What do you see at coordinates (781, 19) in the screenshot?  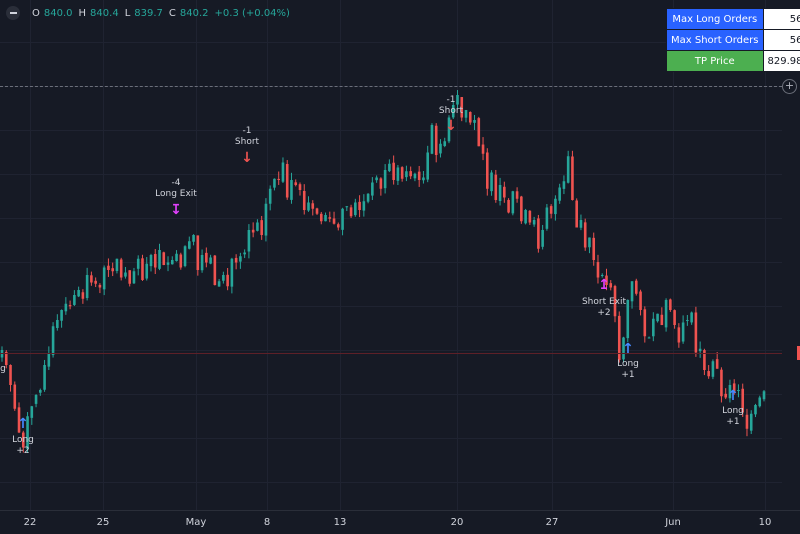 I see `max-long-value: 56` at bounding box center [781, 19].